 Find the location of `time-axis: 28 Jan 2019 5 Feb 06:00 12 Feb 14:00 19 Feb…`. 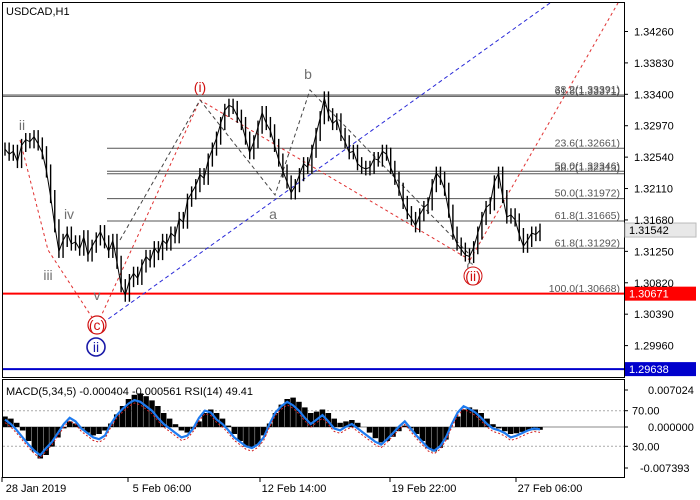

time-axis: 28 Jan 2019 5 Feb 06:00 12 Feb 14:00 19 Feb… is located at coordinates (292, 486).